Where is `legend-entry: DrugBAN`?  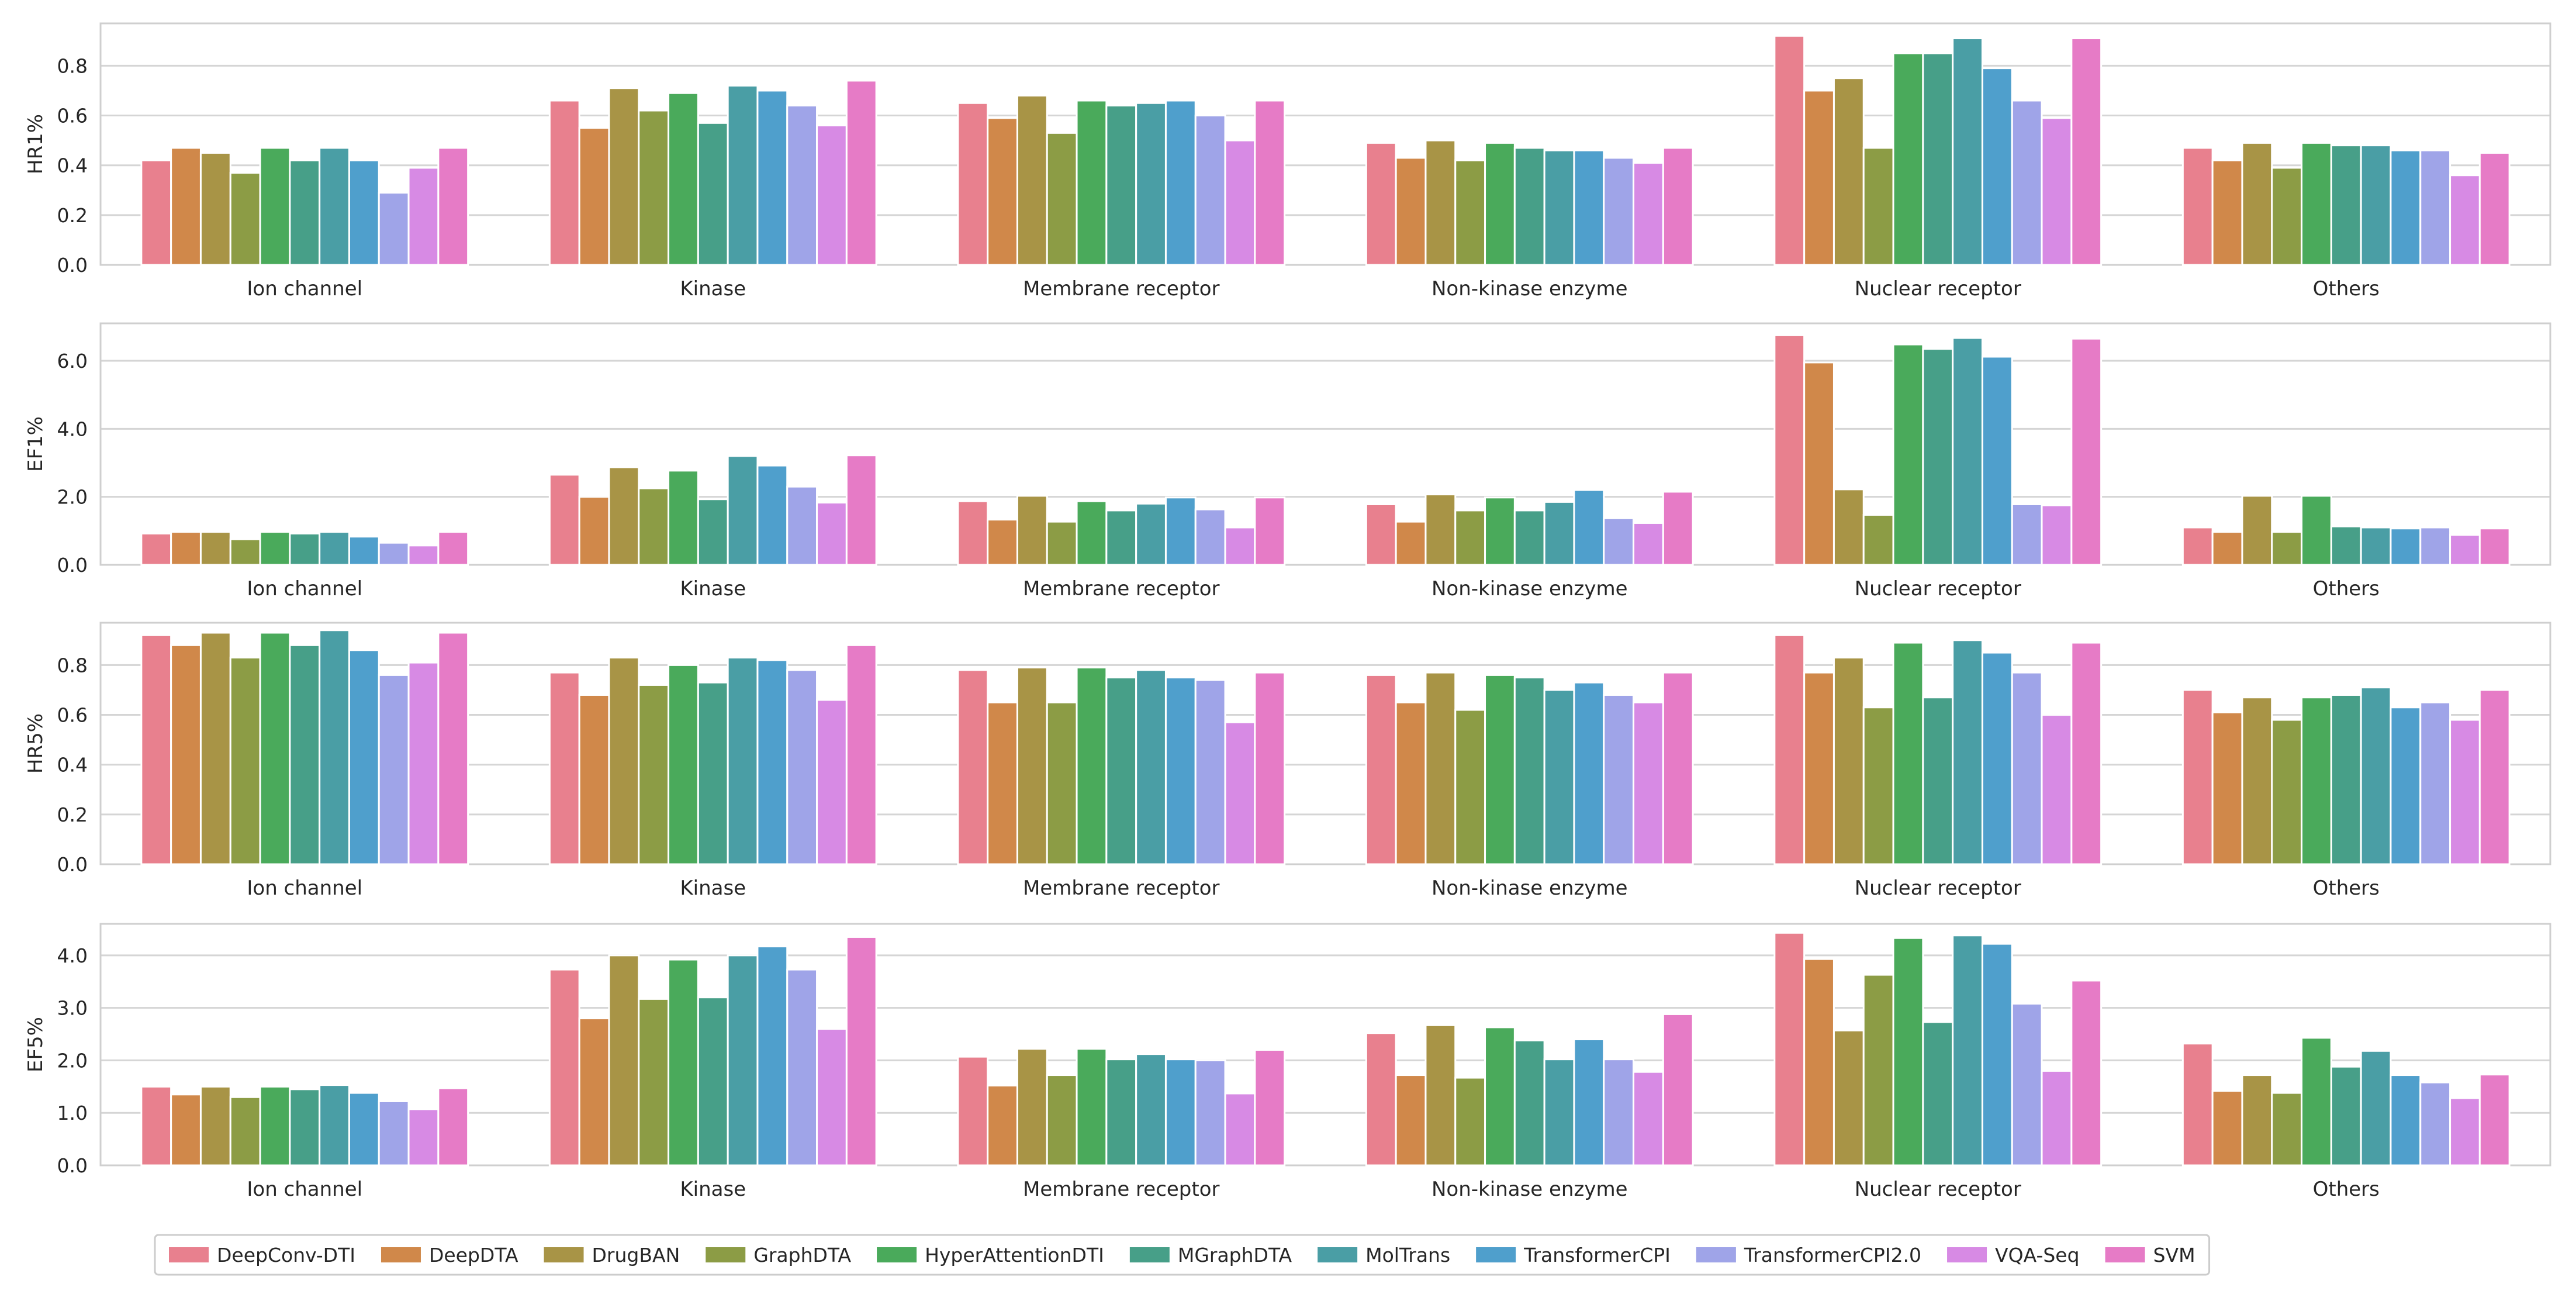 legend-entry: DrugBAN is located at coordinates (636, 1255).